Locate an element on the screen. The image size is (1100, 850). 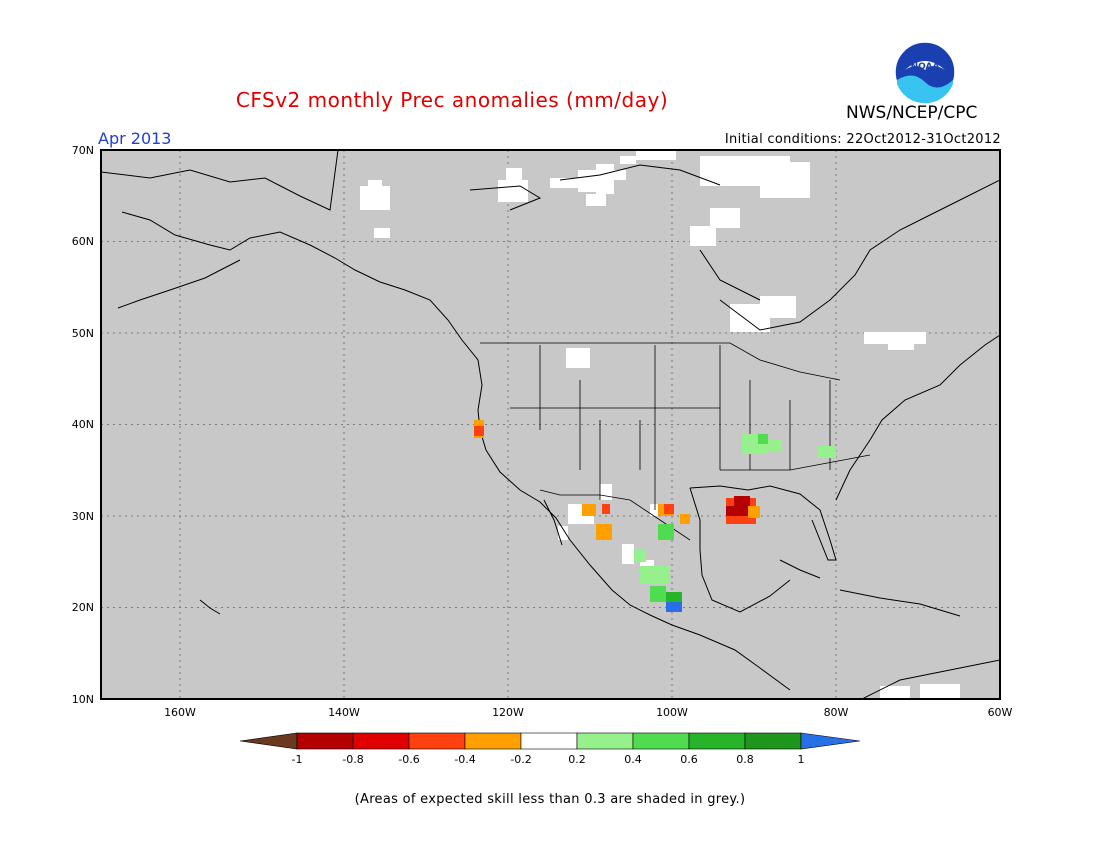
legend-right-arrow is located at coordinates (830, 741).